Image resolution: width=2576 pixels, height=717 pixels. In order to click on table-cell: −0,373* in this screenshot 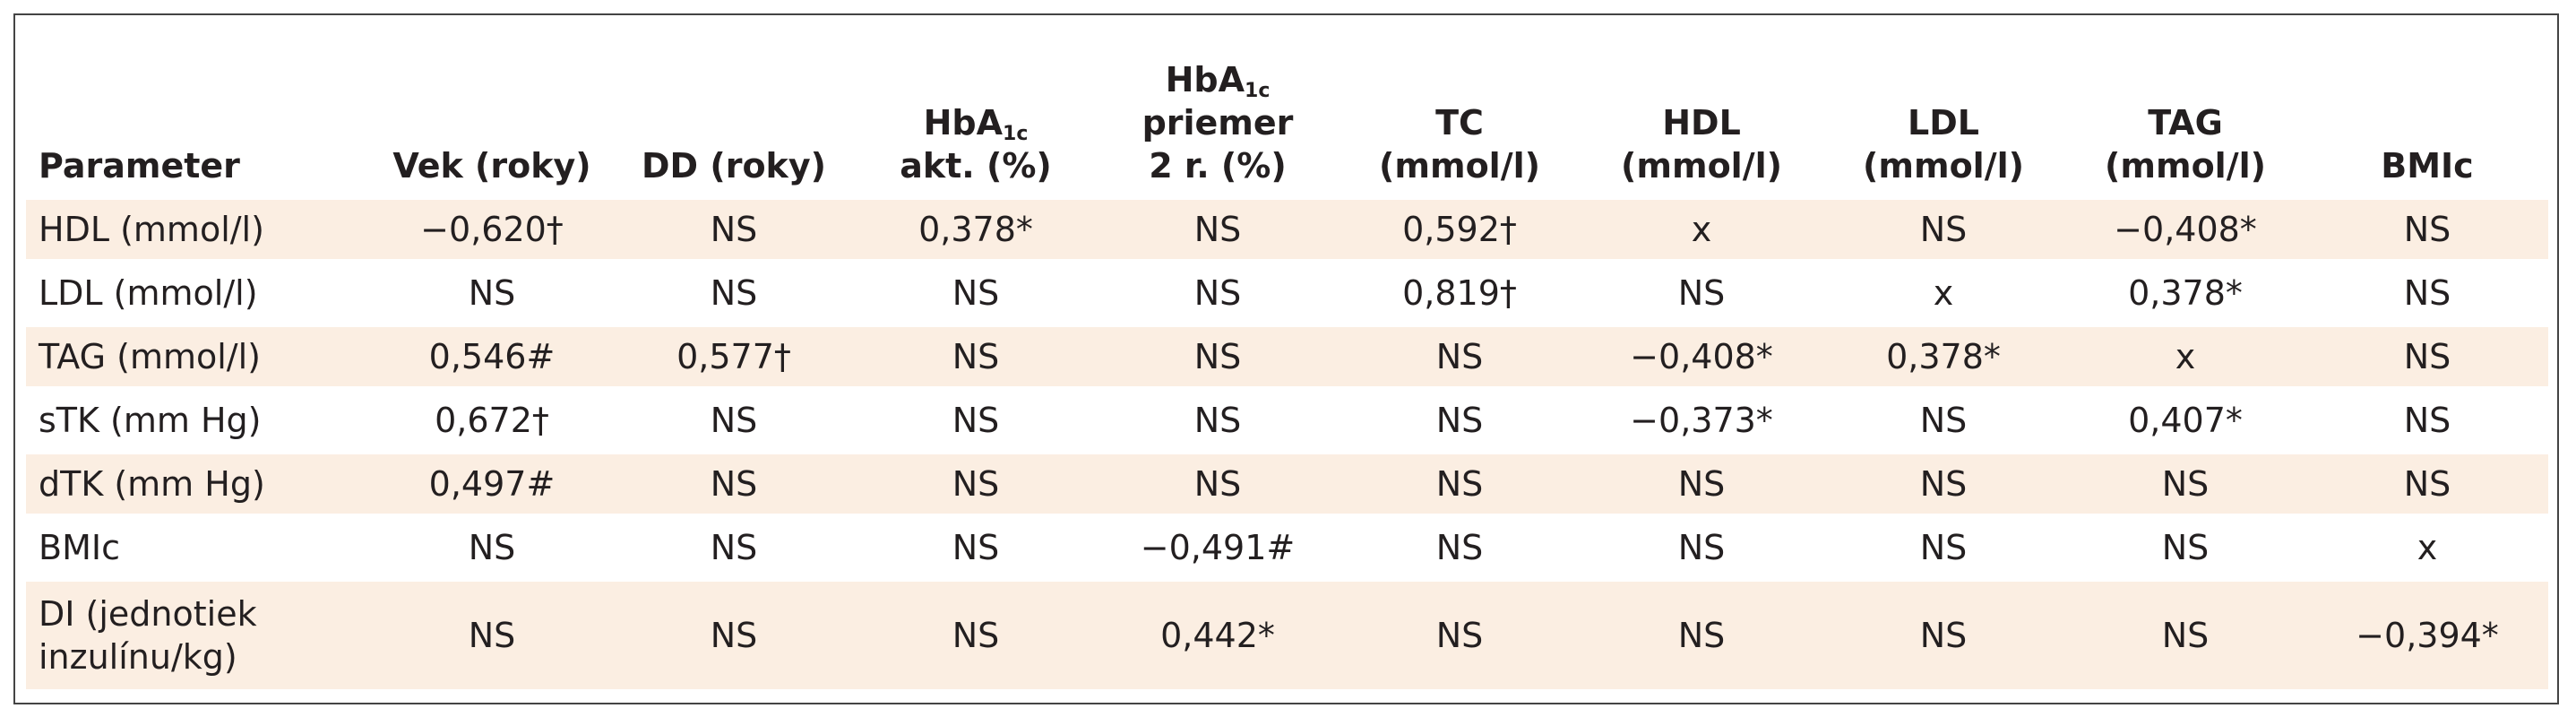, I will do `click(1701, 421)`.